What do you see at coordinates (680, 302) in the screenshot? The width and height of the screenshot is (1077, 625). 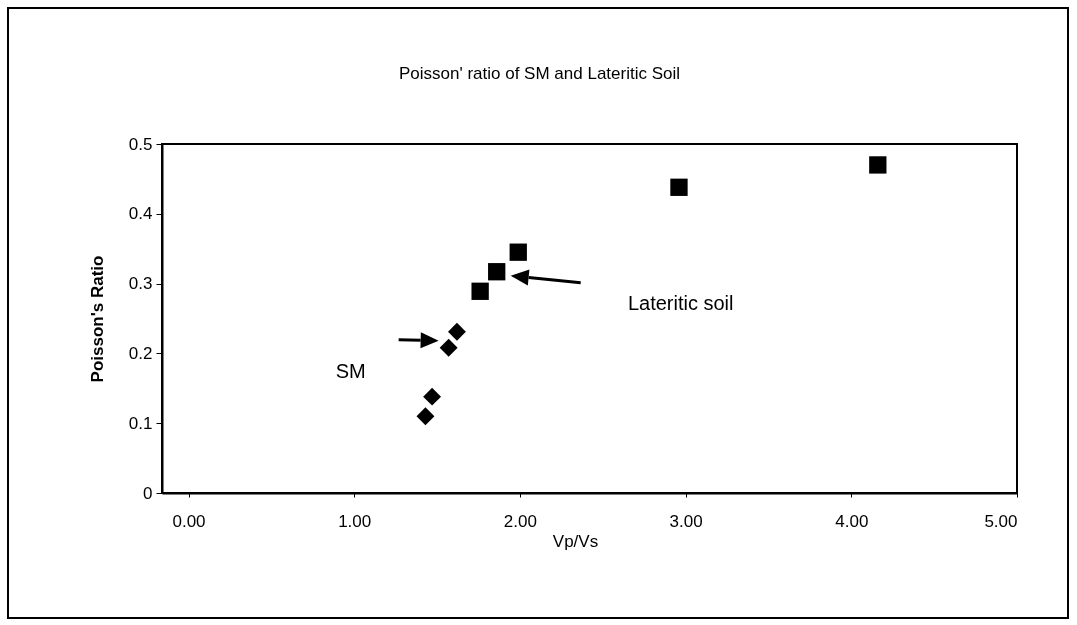 I see `annotation: Lateritic soil` at bounding box center [680, 302].